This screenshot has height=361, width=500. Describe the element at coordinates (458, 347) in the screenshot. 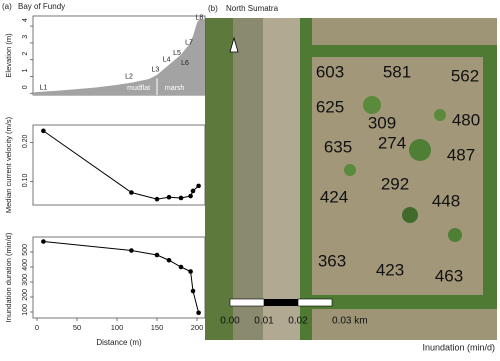

I see `map-caption: Inundation (min/d)` at that location.